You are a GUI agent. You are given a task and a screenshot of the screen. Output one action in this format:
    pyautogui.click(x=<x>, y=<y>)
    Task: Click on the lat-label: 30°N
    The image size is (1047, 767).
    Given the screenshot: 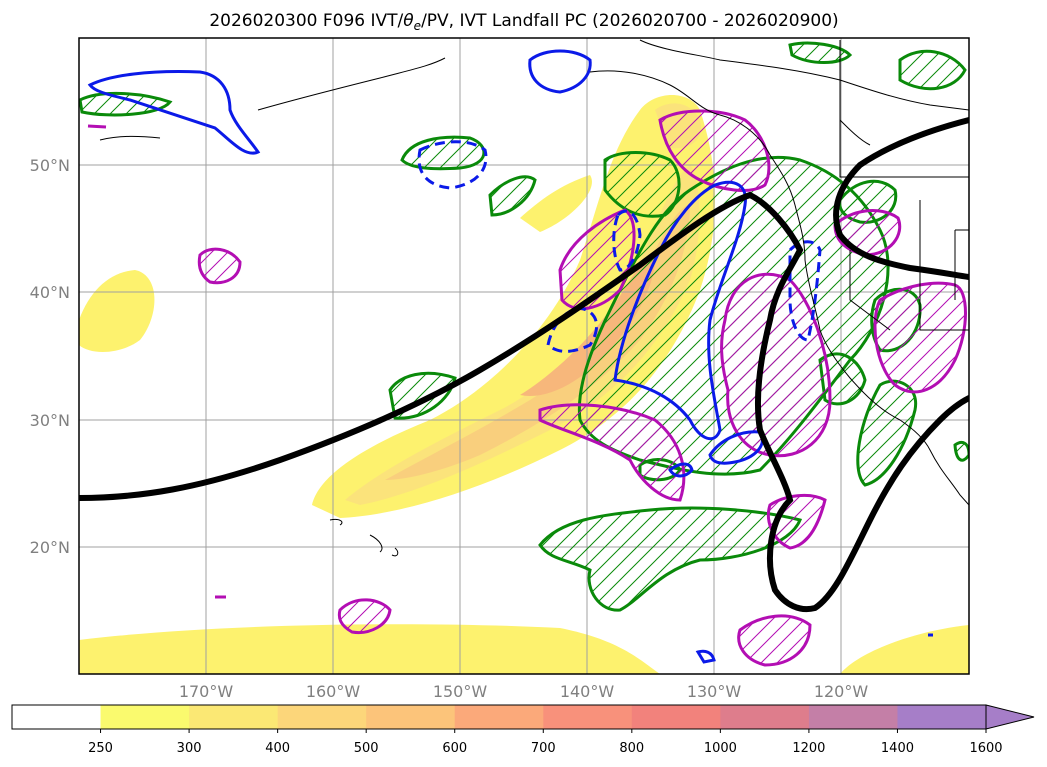 What is the action you would take?
    pyautogui.click(x=50, y=420)
    